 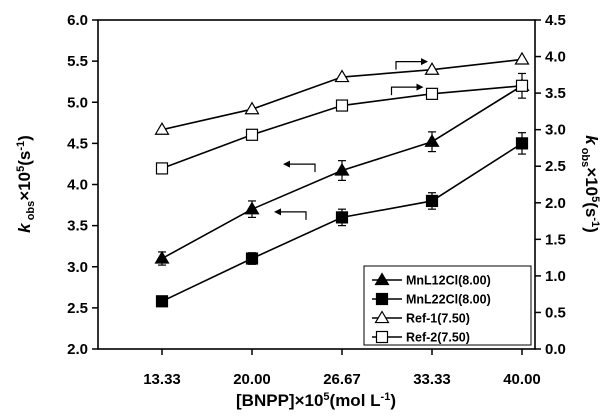 I want to click on x-tick-label: 26.67, so click(x=342, y=379).